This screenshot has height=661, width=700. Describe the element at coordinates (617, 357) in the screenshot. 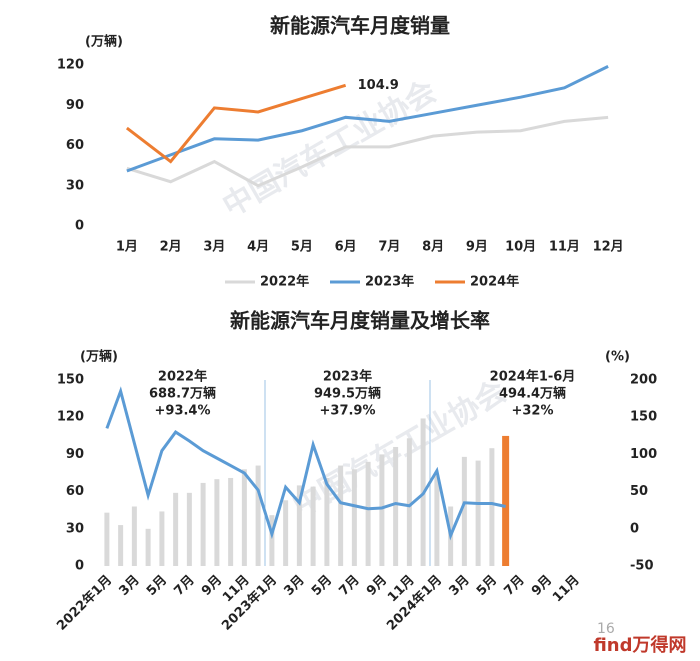

I see `y2-axis-label: (%)` at that location.